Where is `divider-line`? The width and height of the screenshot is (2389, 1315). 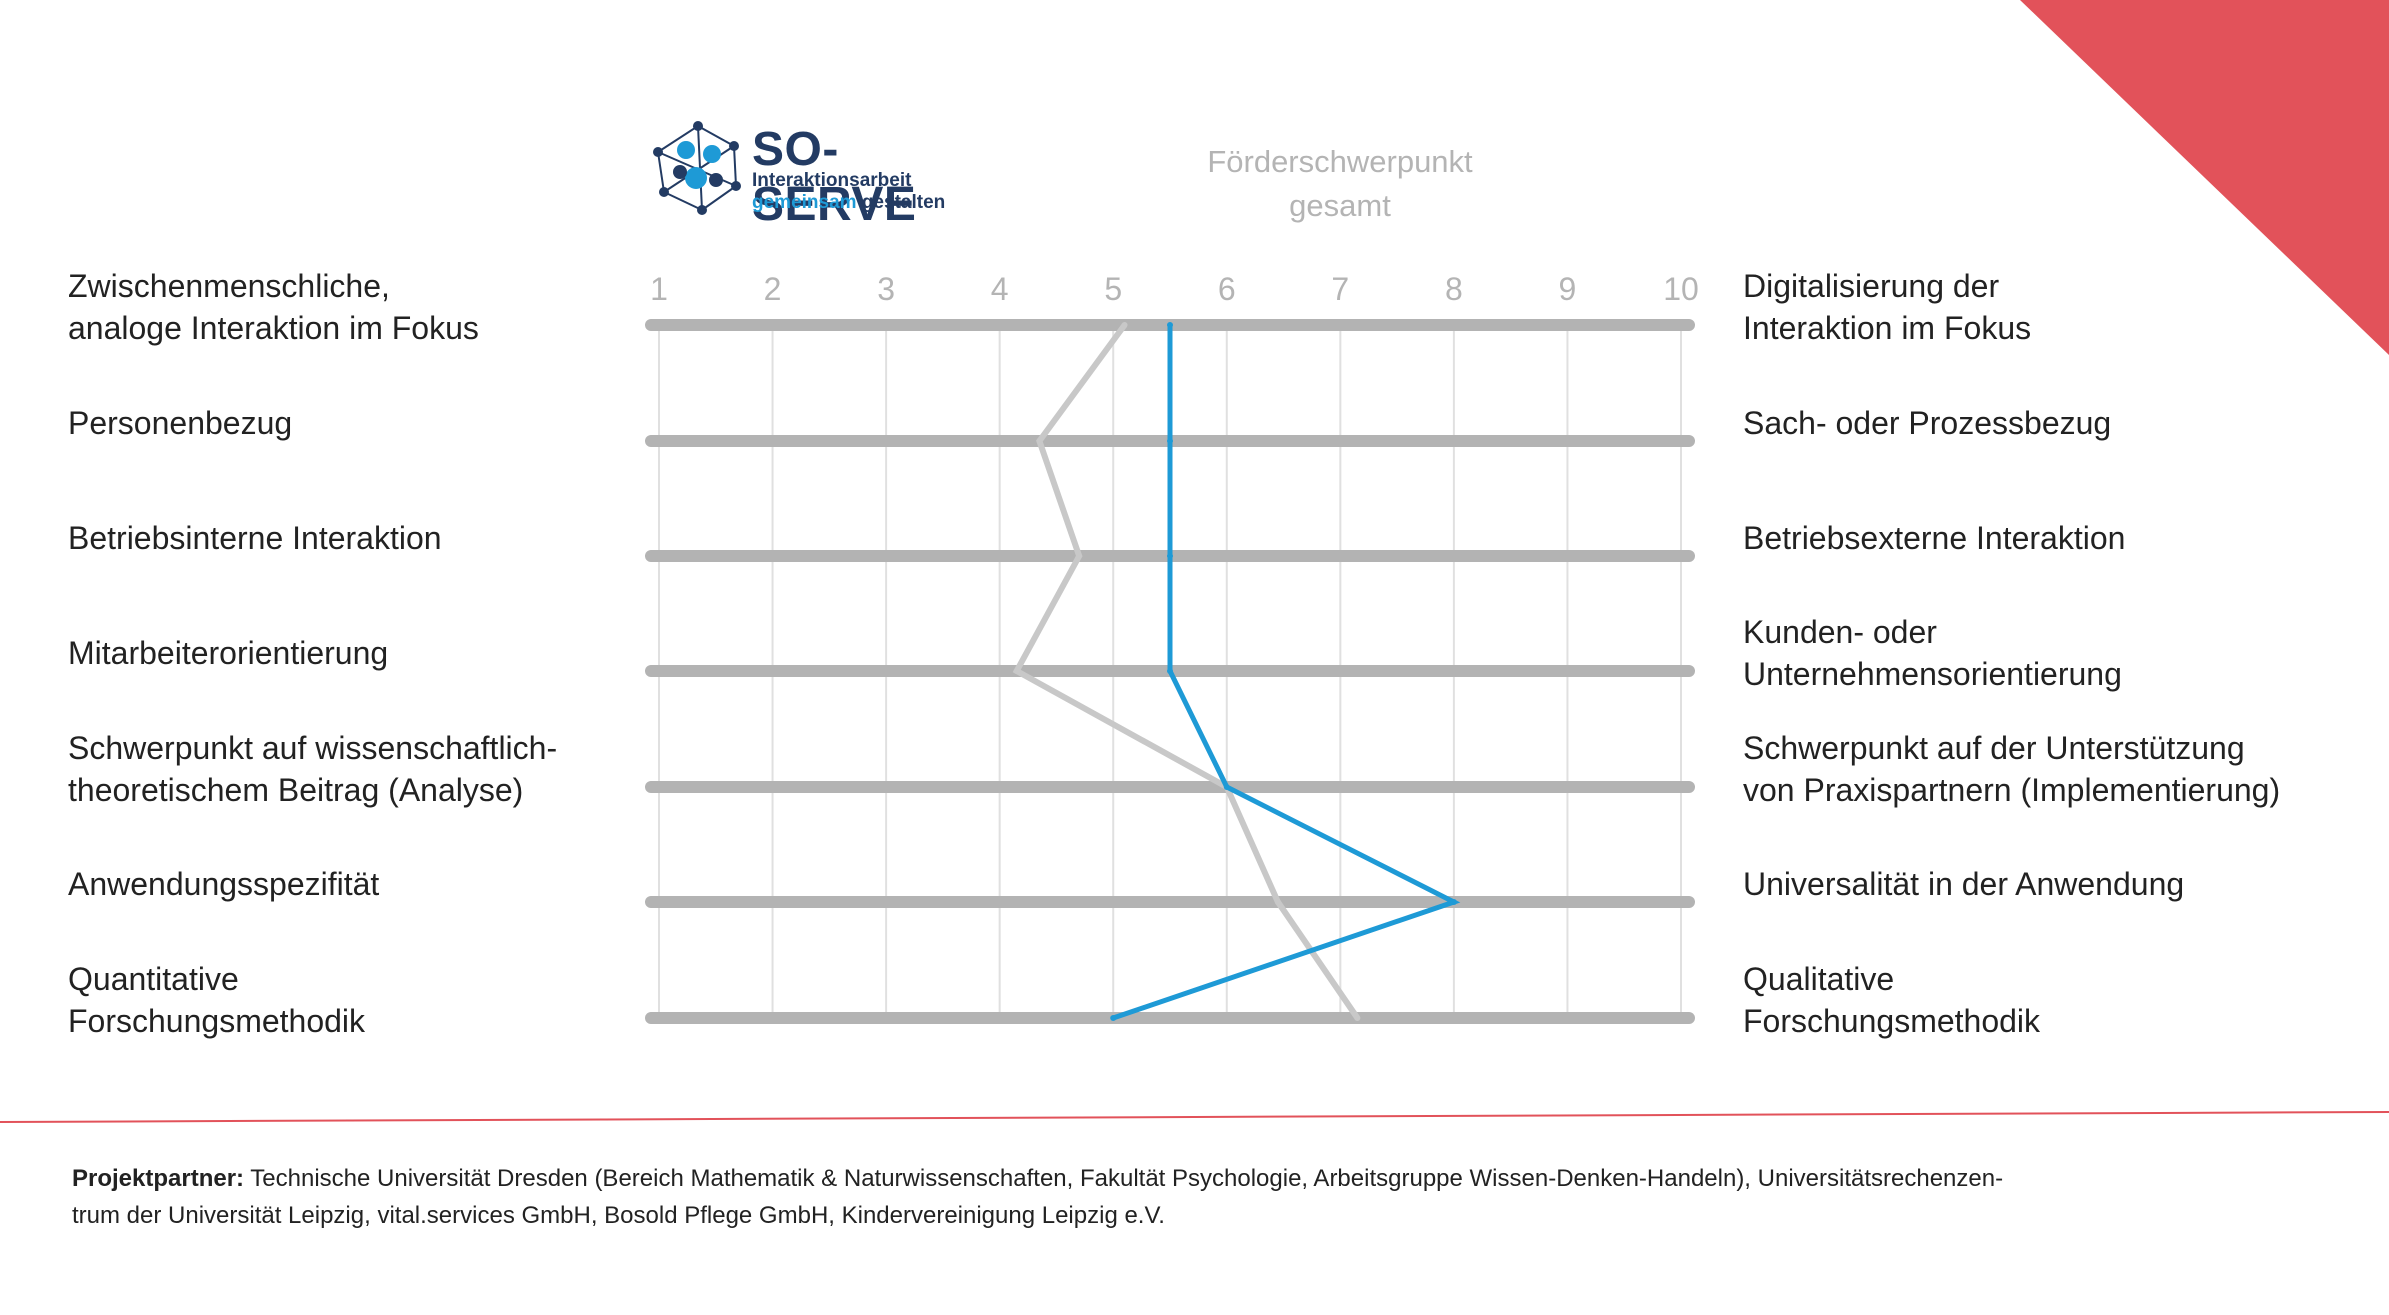 divider-line is located at coordinates (1194, 1117).